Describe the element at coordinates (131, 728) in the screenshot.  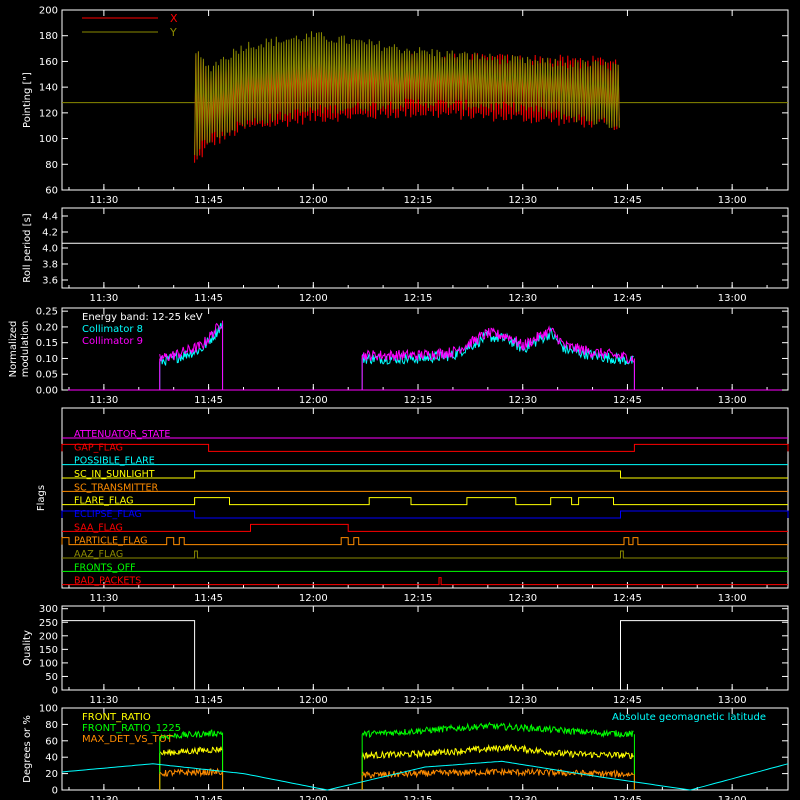
I see `legend-label: FRONT_RATIO_1225` at that location.